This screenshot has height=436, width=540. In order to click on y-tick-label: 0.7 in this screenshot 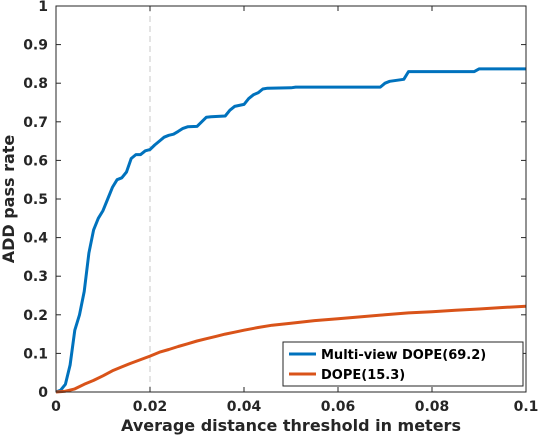, I will do `click(35, 123)`.